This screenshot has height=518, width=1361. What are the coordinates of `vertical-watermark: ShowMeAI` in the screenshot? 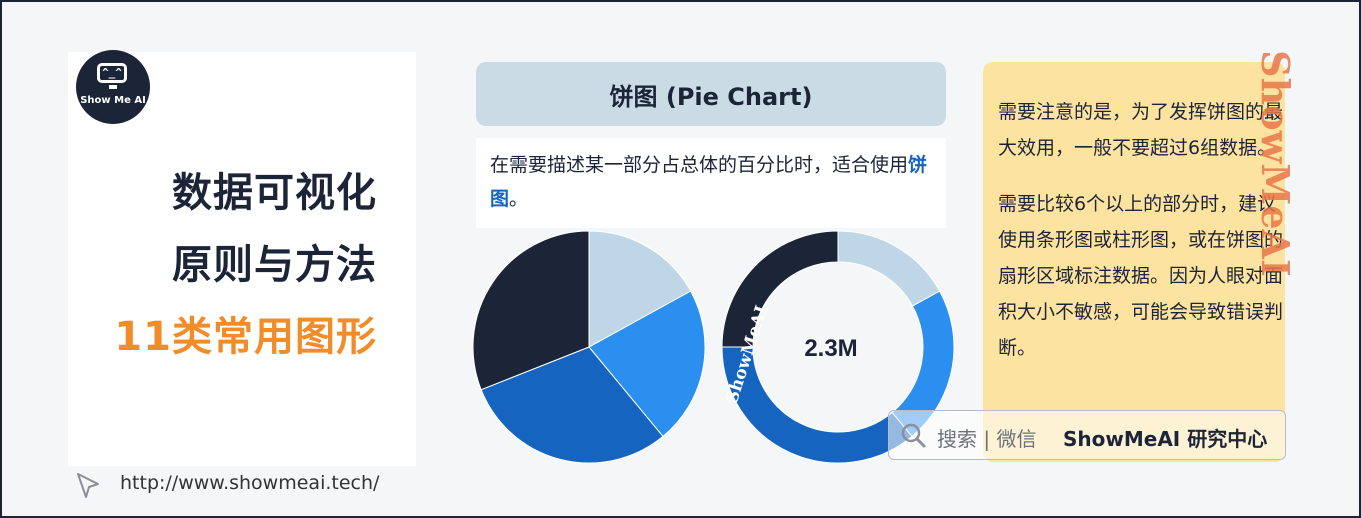 It's located at (1275, 163).